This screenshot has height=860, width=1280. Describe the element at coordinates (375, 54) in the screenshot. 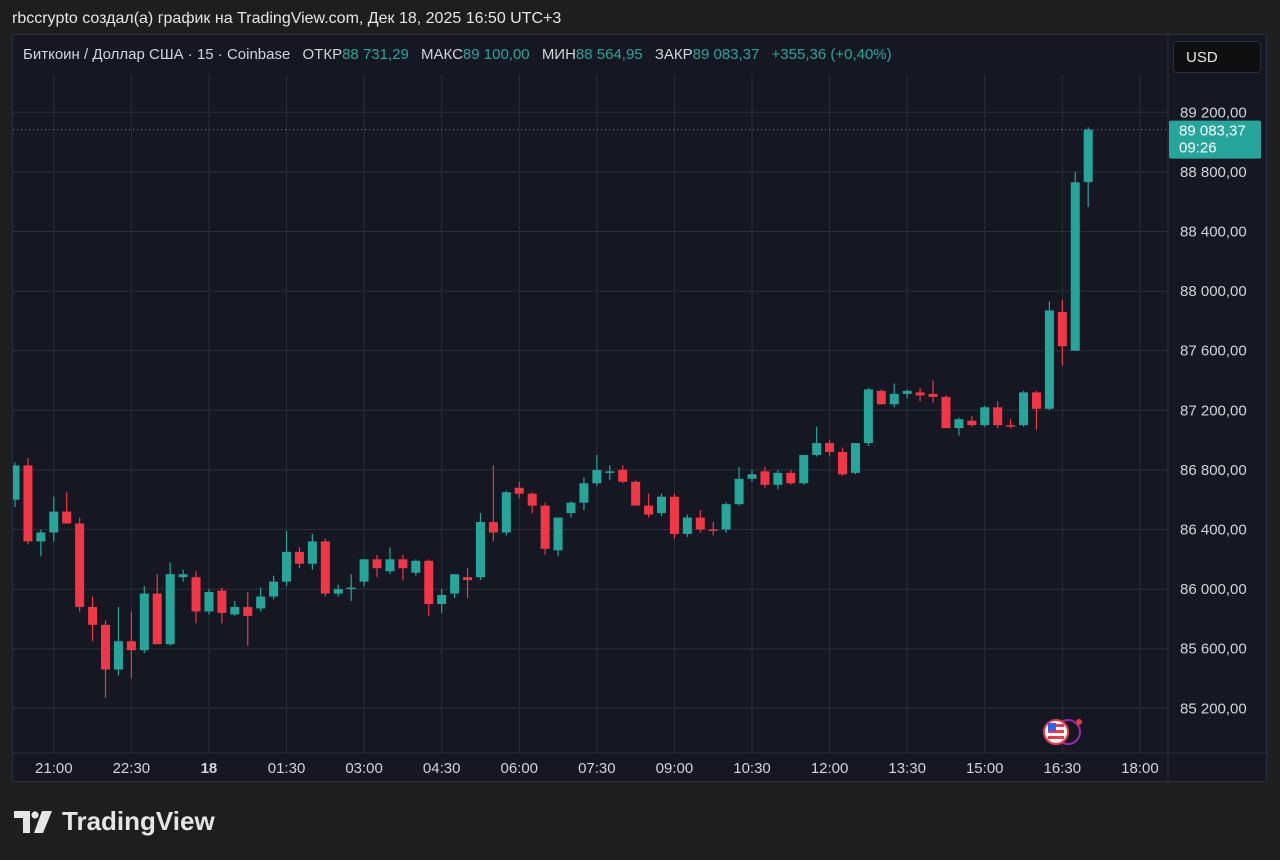

I see `open-value: 88 731,29` at that location.